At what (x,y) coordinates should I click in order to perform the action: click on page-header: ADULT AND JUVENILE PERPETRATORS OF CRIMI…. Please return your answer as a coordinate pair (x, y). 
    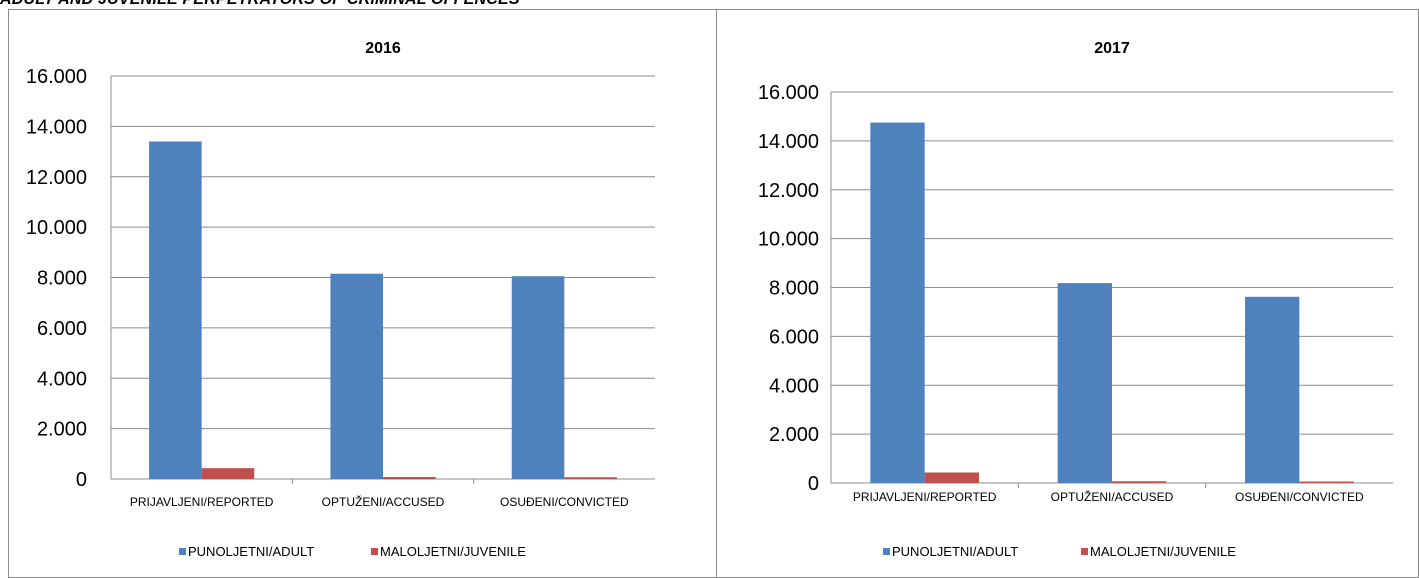
    Looking at the image, I should click on (260, 4).